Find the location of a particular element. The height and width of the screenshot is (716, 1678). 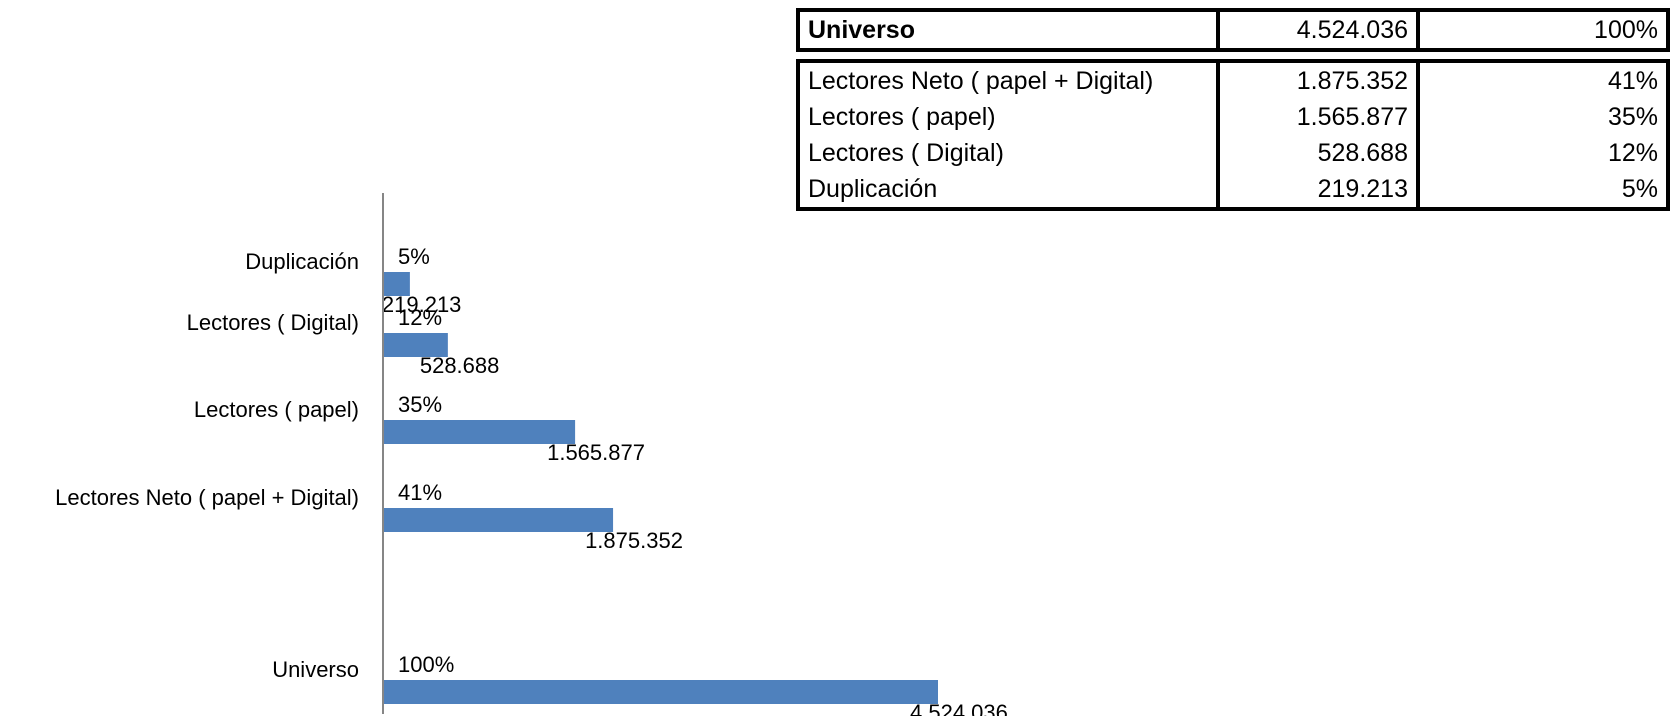

table-row: Duplicación 219.213 5% is located at coordinates (1233, 191).